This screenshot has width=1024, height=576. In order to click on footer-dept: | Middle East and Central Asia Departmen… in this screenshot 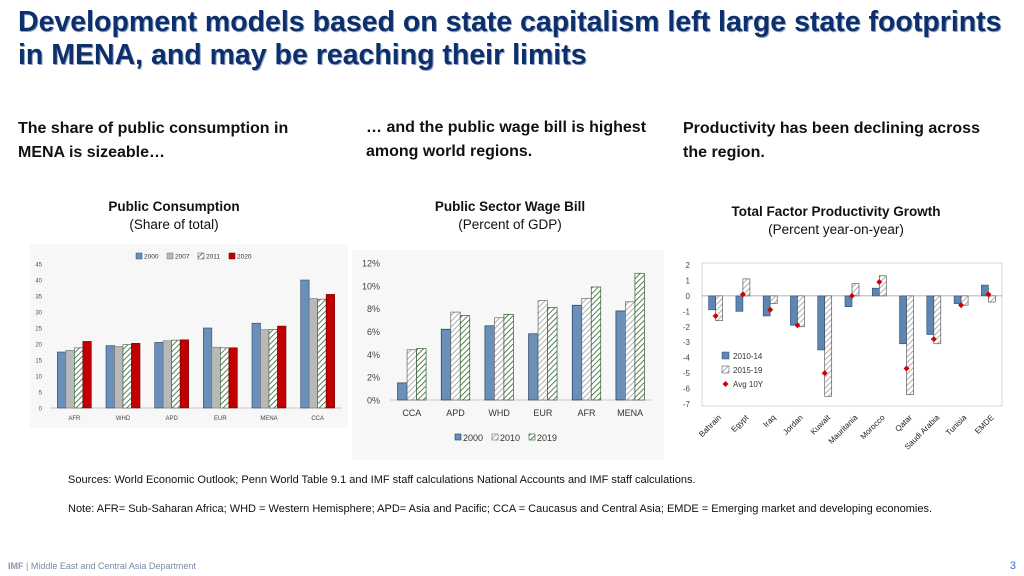, I will do `click(109, 566)`.